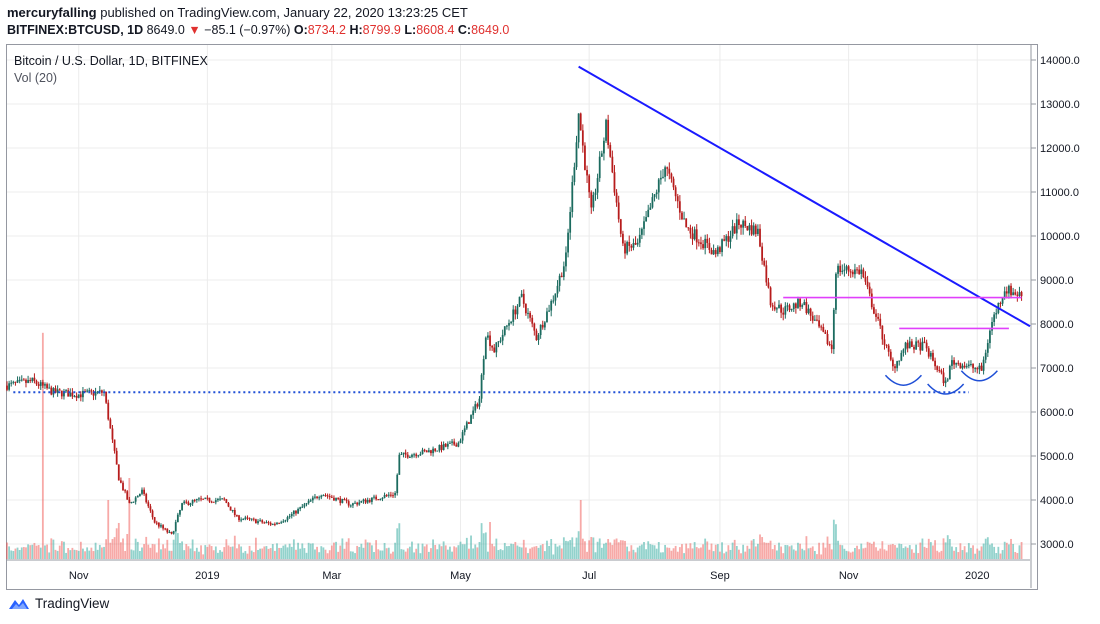 The image size is (1100, 624). I want to click on series-title: Bitcoin / U.S. Dollar, 1D, BITFINEX, so click(111, 61).